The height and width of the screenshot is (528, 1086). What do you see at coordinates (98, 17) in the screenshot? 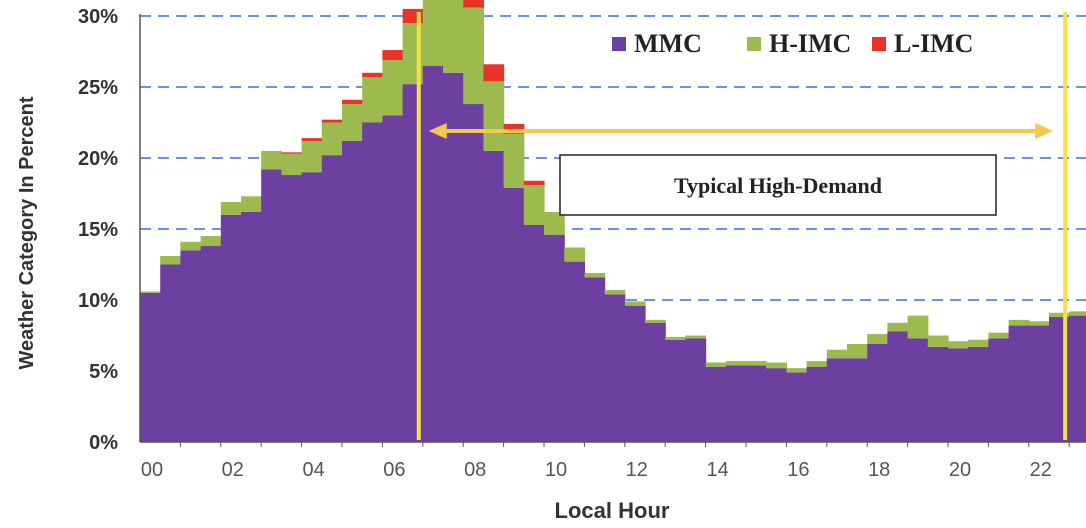
I see `y-tick-label: 30%` at bounding box center [98, 17].